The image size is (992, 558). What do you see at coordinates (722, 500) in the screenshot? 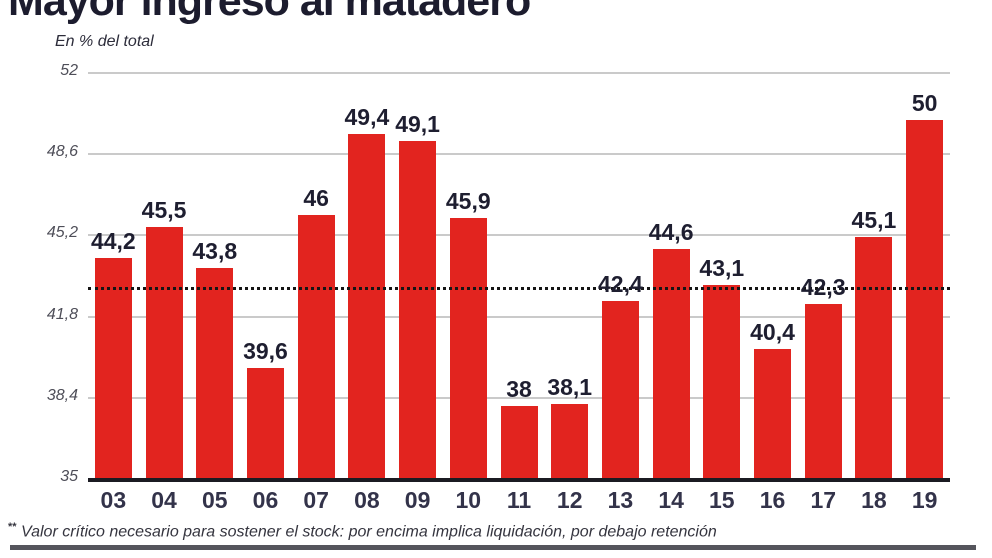
I see `x-axis-tick-label: 15` at bounding box center [722, 500].